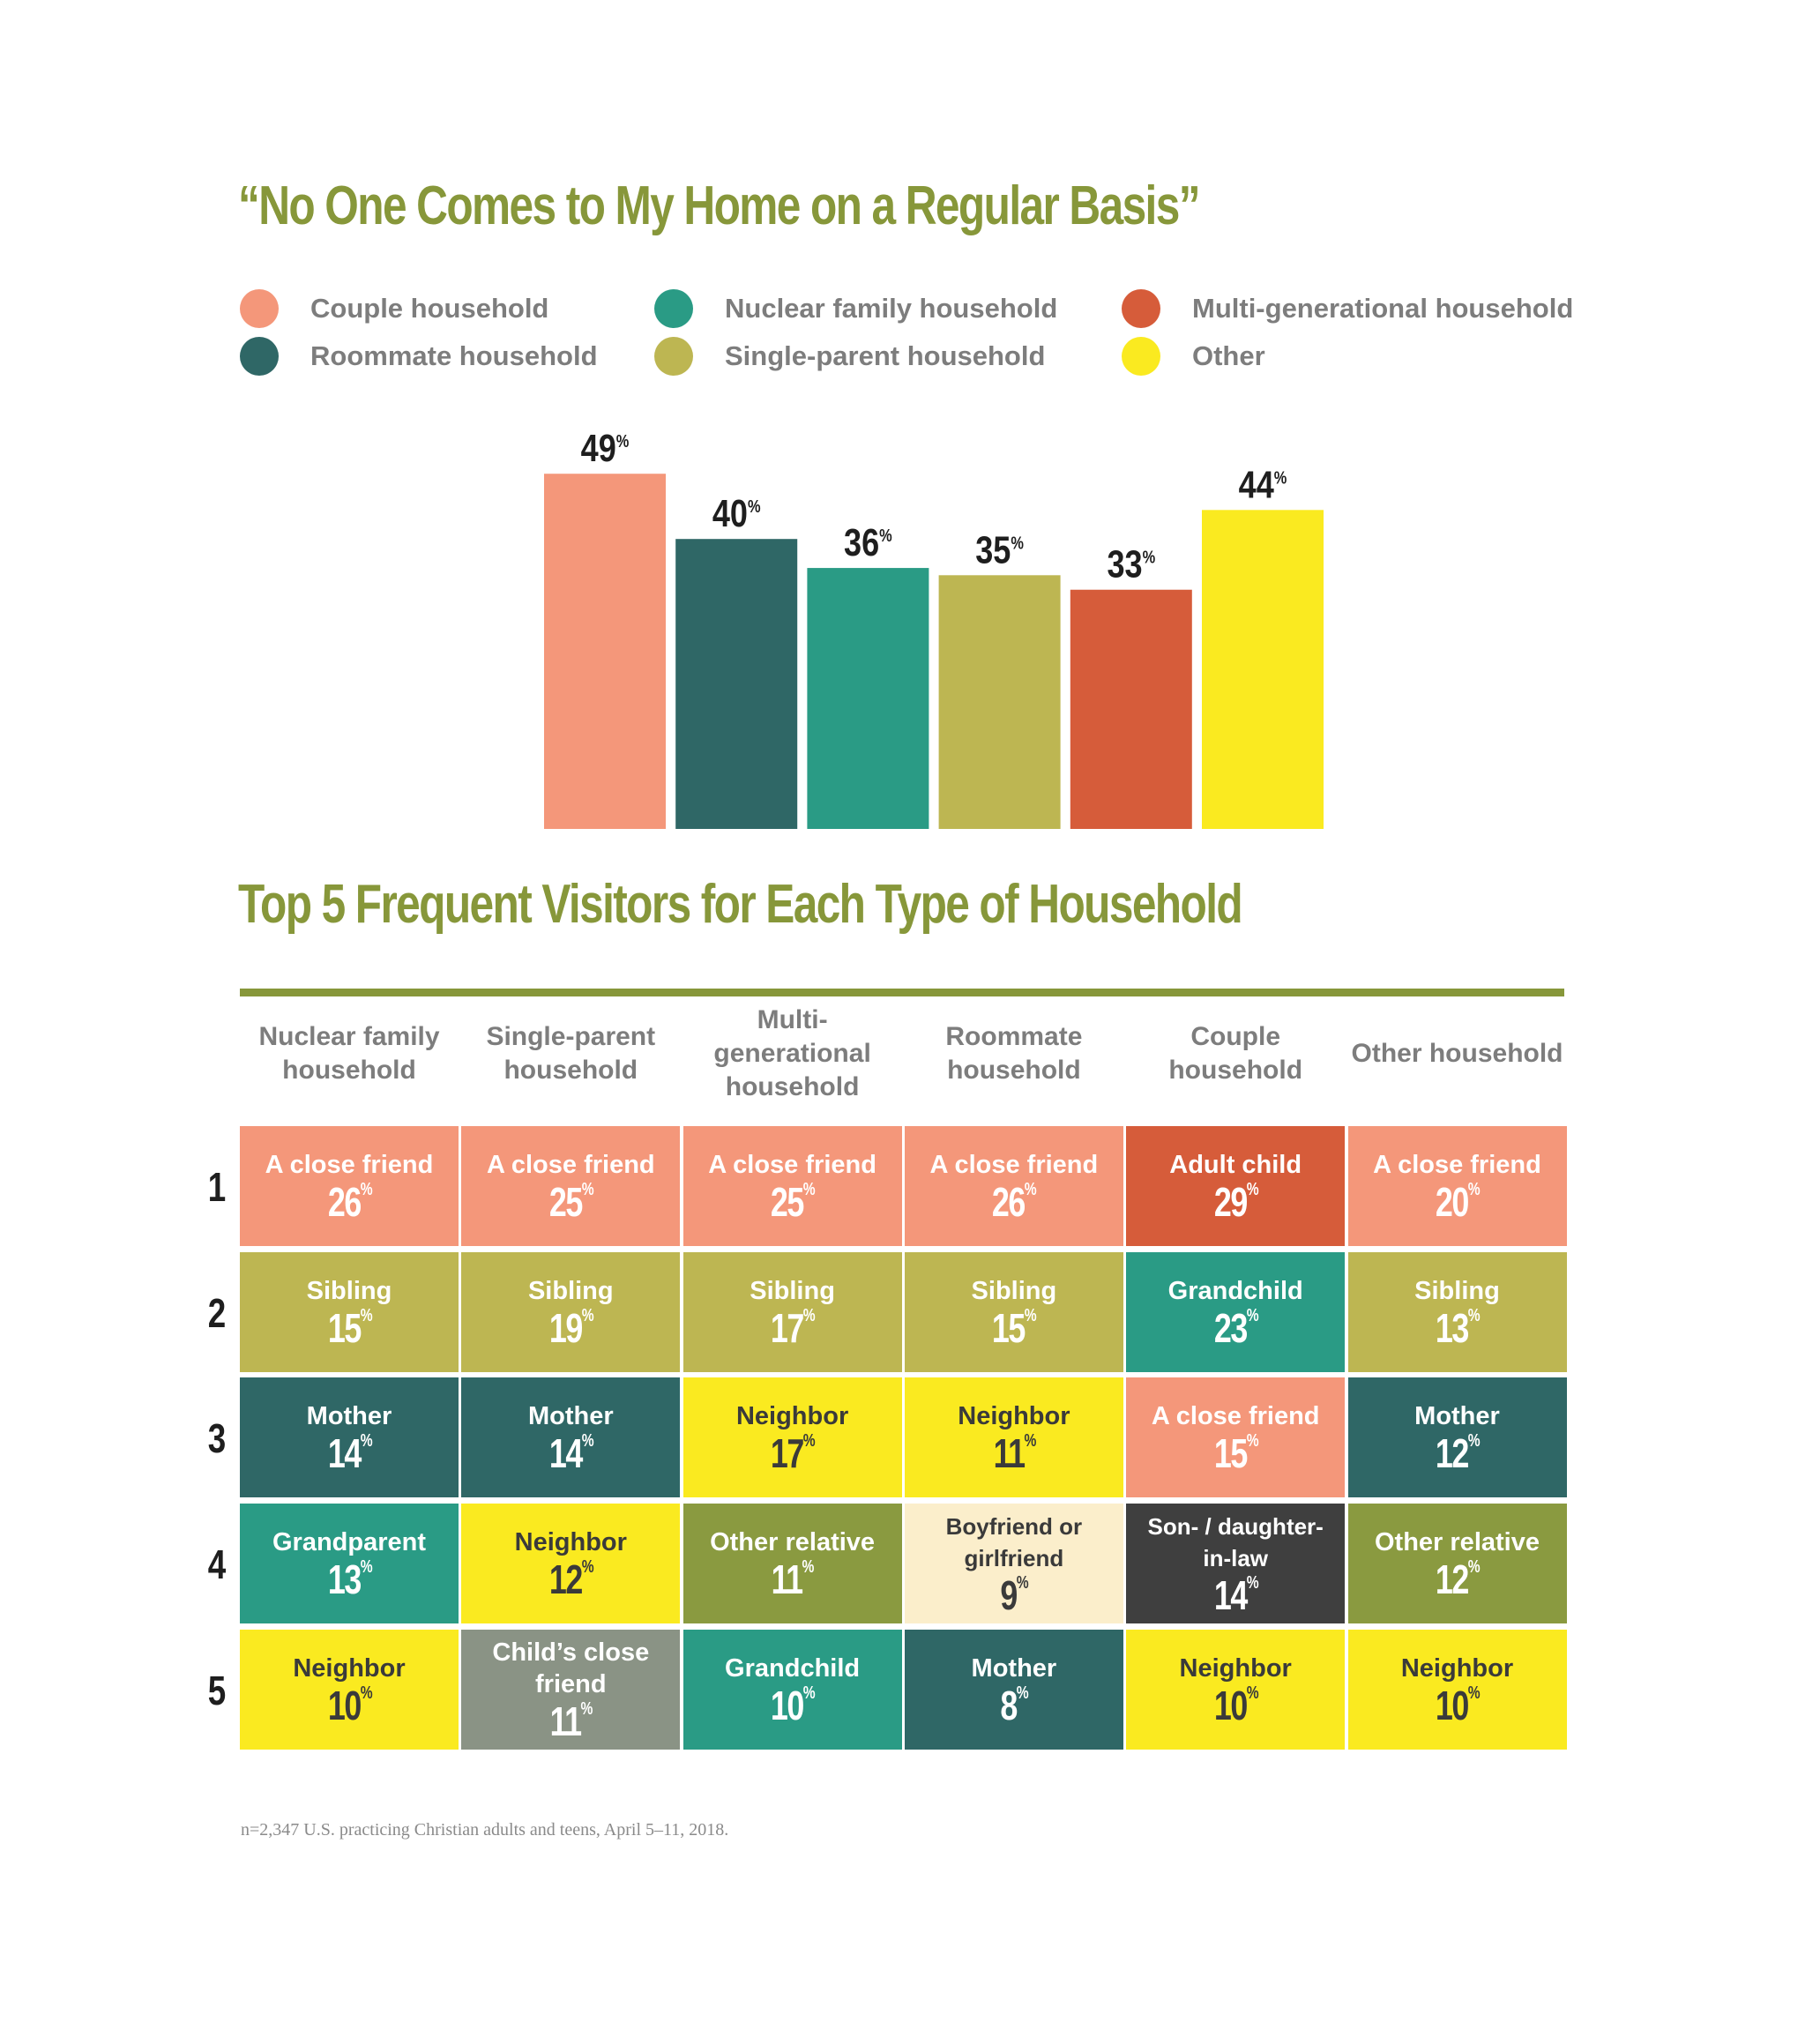 This screenshot has height=2030, width=1820. Describe the element at coordinates (1235, 1053) in the screenshot. I see `column-header: Couple household` at that location.